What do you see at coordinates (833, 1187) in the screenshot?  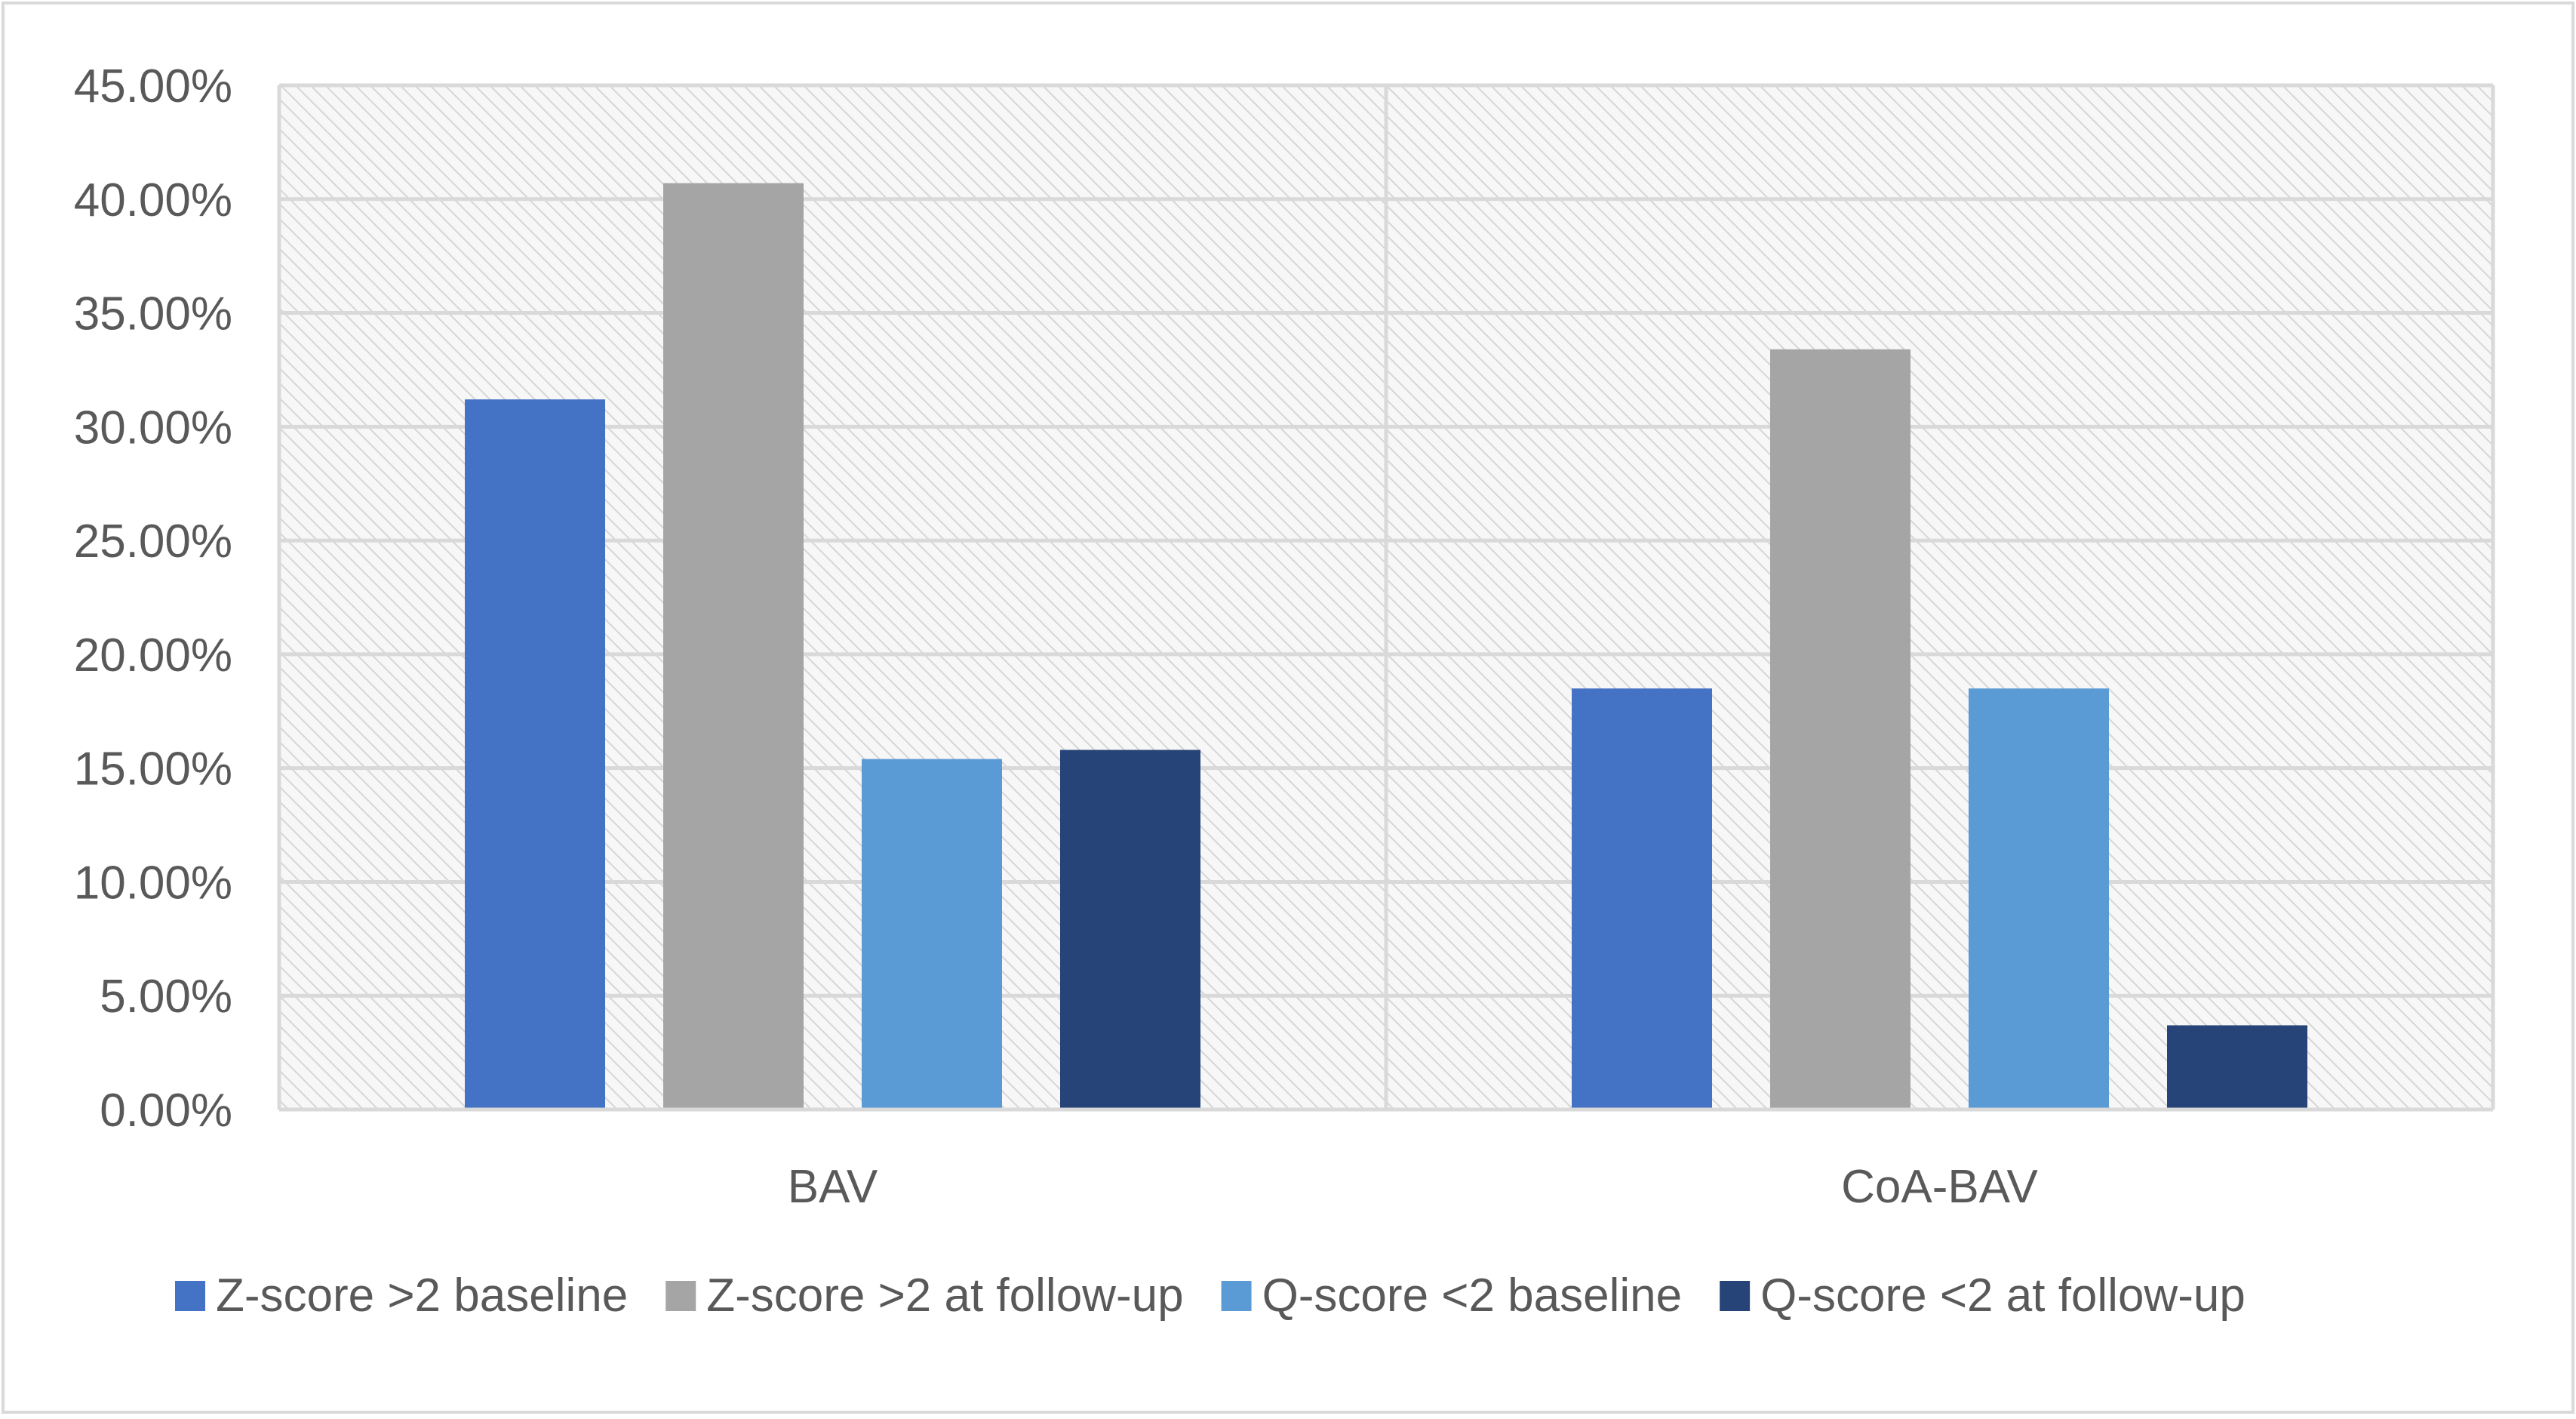 I see `x-tick-label: BAV` at bounding box center [833, 1187].